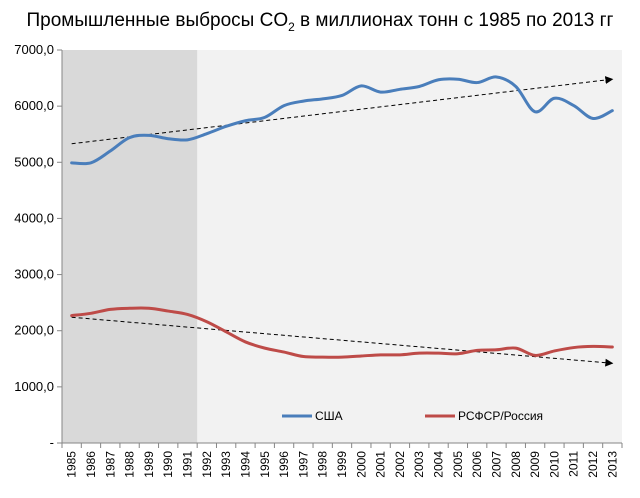 This screenshot has height=498, width=640. What do you see at coordinates (245, 464) in the screenshot?
I see `x-tick-label: 1994` at bounding box center [245, 464].